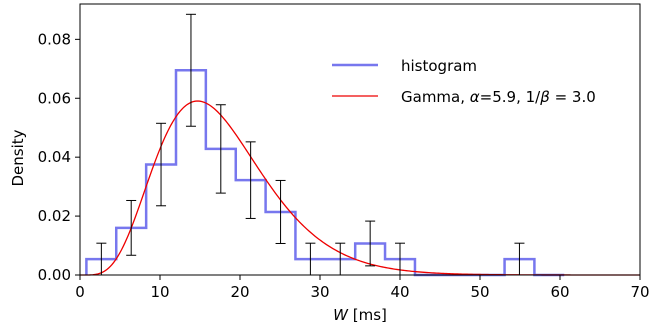 The image size is (652, 330). I want to click on y-tick-label: 0.06, so click(54, 98).